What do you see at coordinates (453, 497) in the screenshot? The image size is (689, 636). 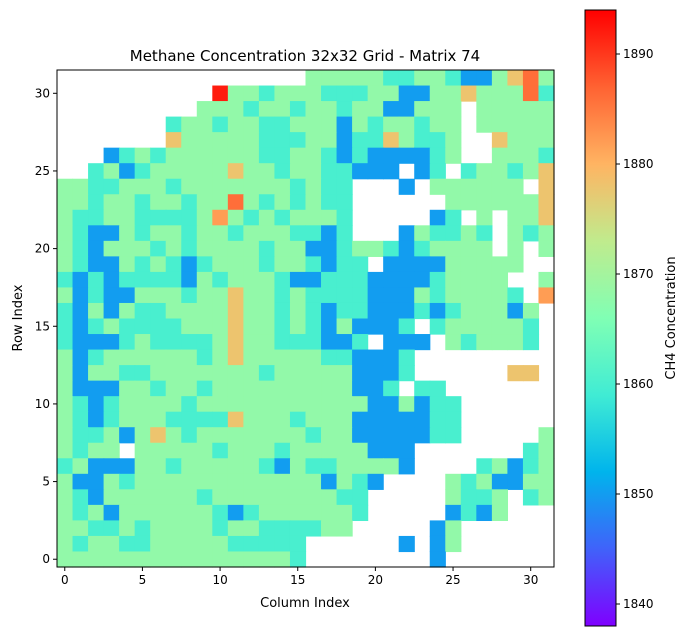 I see `heatmap-cell-r4-c25` at bounding box center [453, 497].